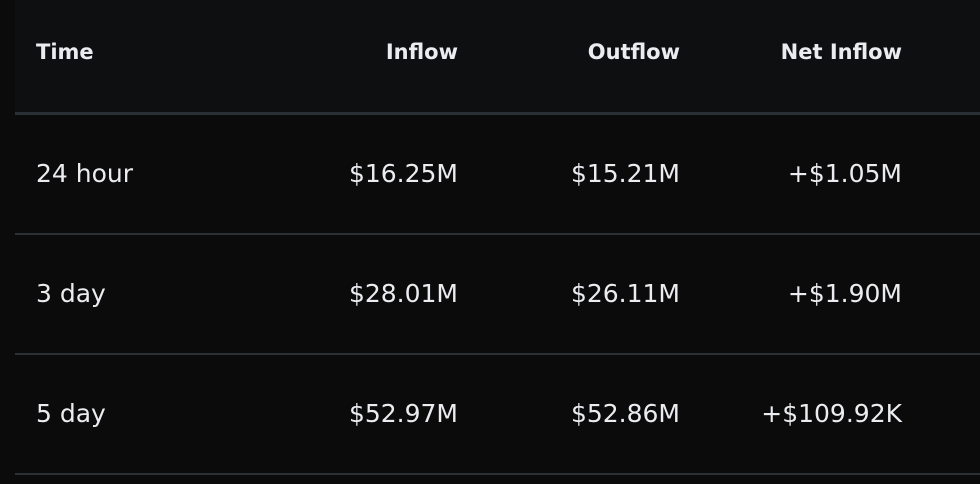 The width and height of the screenshot is (980, 484). I want to click on row-inflow: $52.97M, so click(403, 413).